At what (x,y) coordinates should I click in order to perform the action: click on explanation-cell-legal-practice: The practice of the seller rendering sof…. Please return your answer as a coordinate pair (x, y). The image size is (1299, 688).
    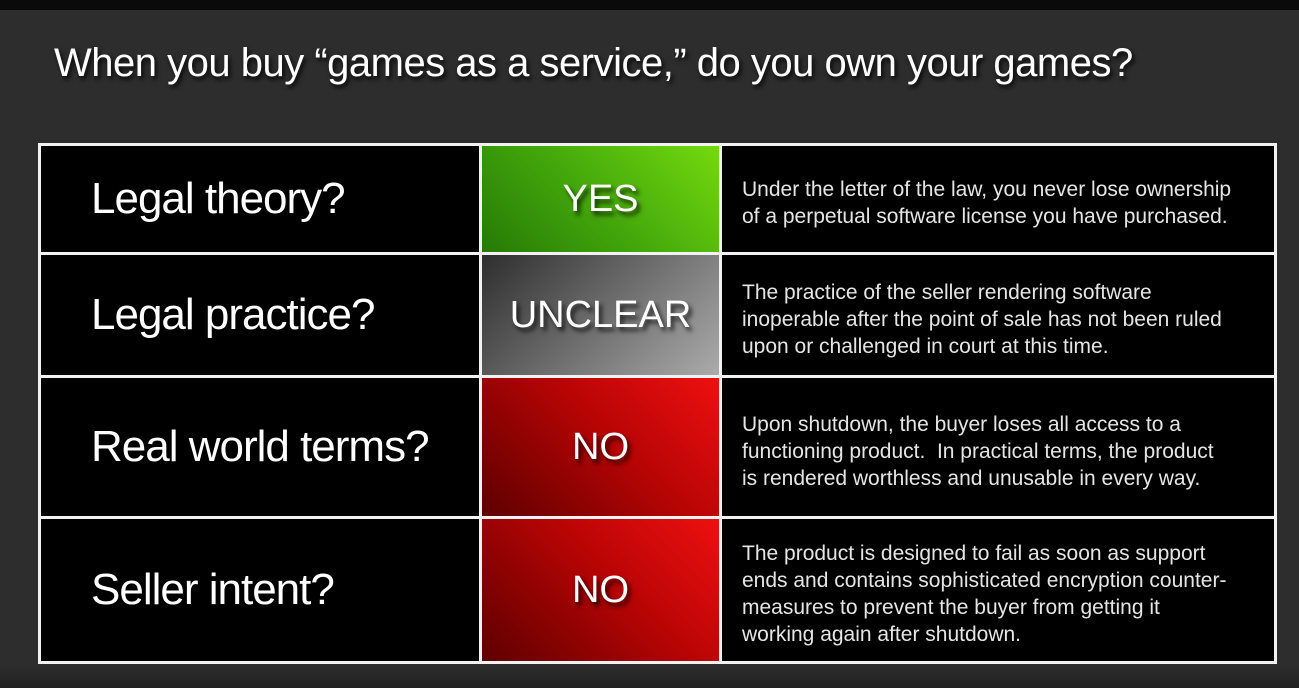
    Looking at the image, I should click on (998, 315).